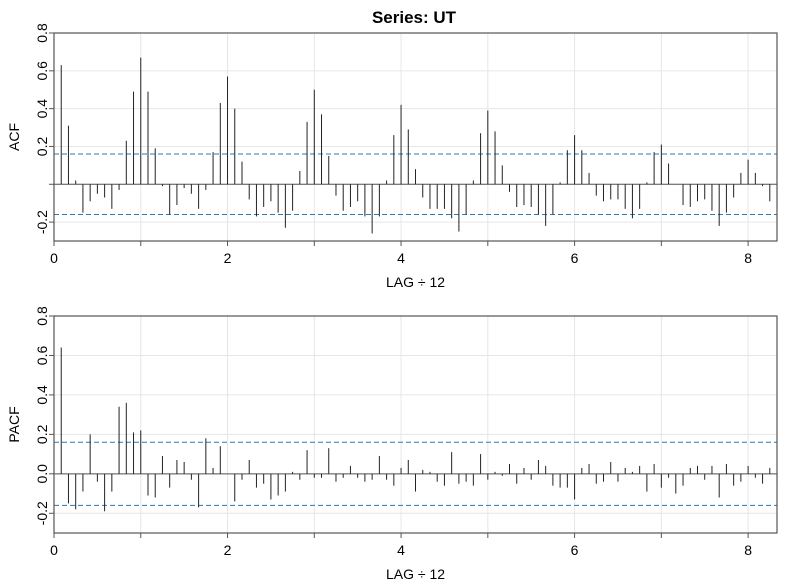 The width and height of the screenshot is (792, 588). I want to click on y-axis-label: ACF, so click(14, 137).